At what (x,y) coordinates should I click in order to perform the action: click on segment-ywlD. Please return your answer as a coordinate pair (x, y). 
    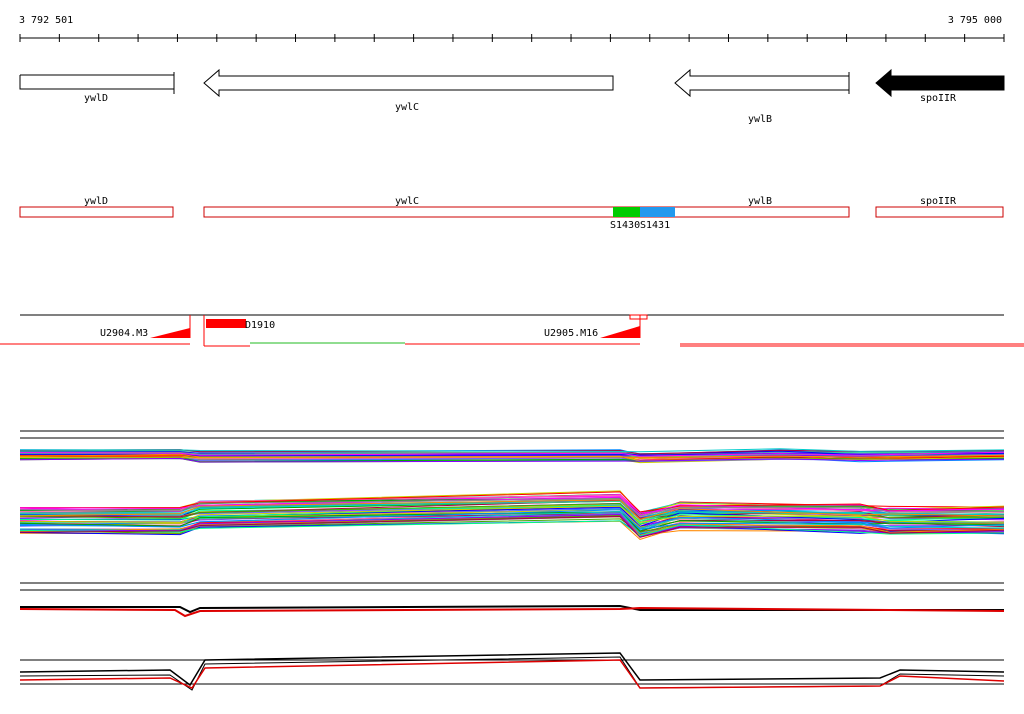
    Looking at the image, I should click on (96, 212).